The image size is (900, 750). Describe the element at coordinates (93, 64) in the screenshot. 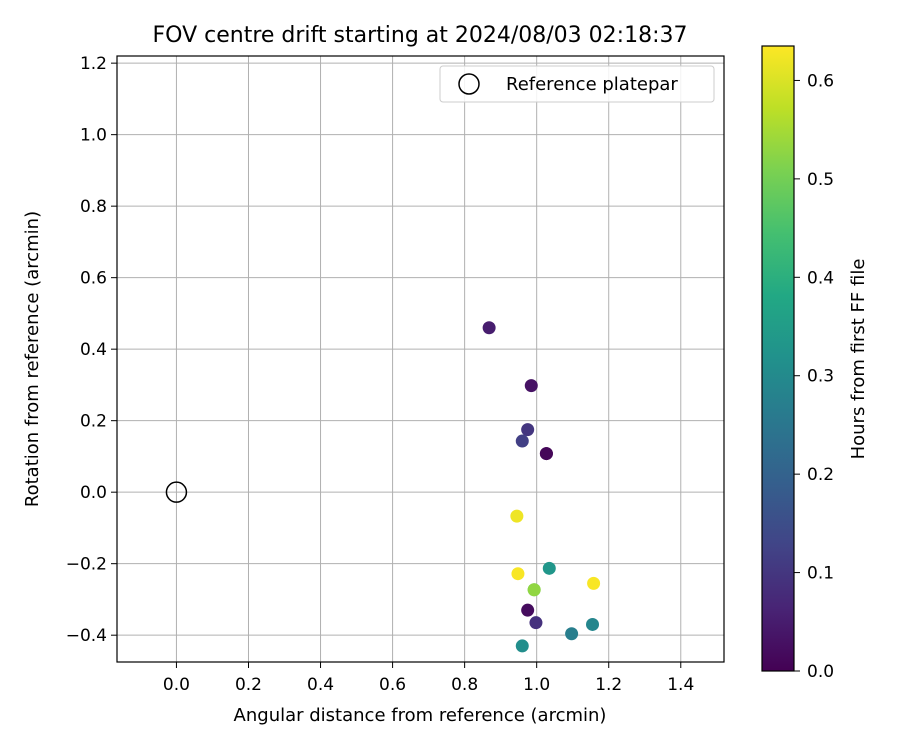

I see `y-tick-label: 1.2` at that location.